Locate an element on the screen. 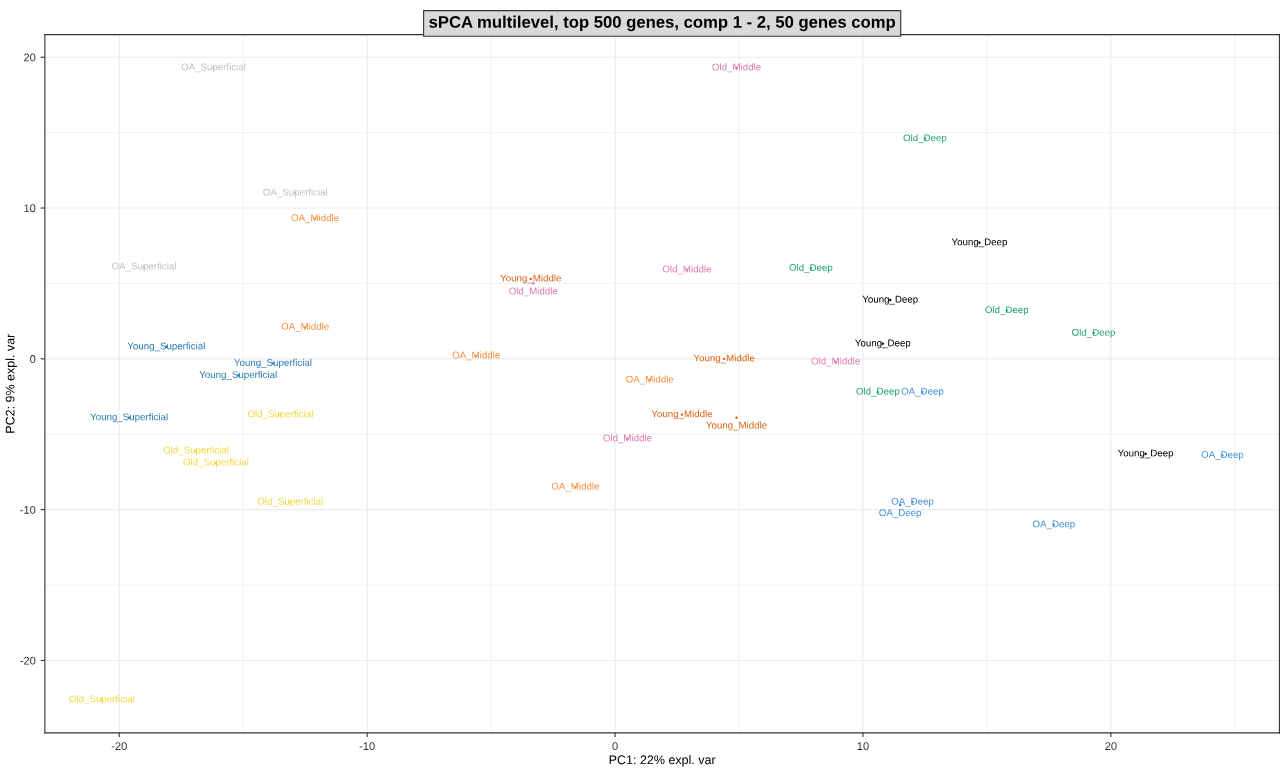 Image resolution: width=1282 pixels, height=769 pixels. y-tick-label: -10 is located at coordinates (28, 509).